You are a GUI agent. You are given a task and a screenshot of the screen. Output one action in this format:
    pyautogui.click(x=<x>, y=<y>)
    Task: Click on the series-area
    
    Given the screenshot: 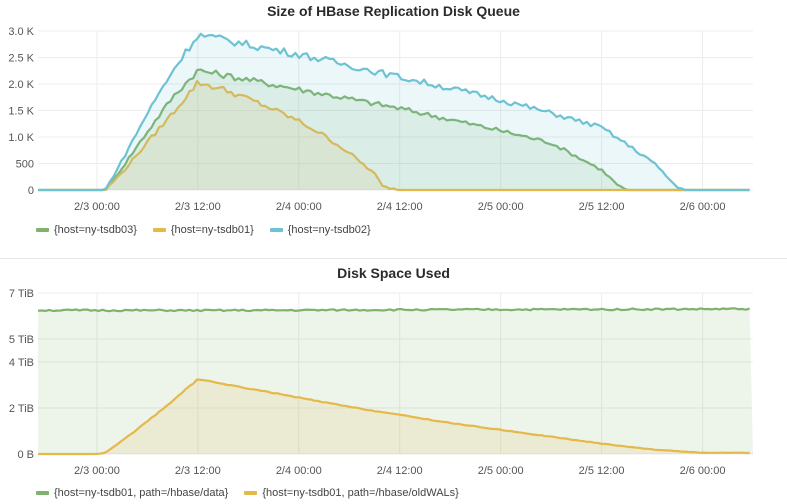 What is the action you would take?
    pyautogui.click(x=395, y=416)
    